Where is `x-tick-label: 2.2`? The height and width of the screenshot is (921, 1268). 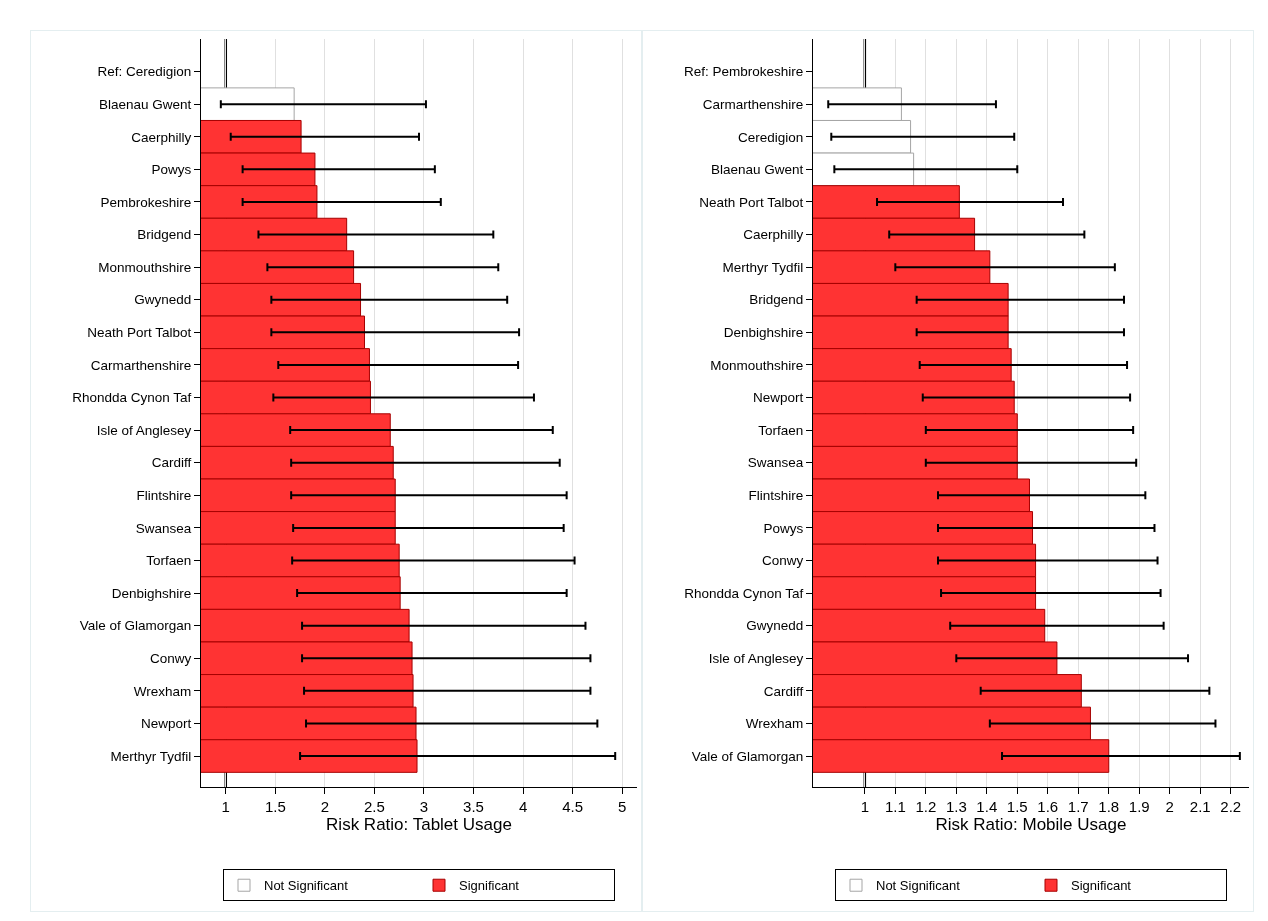
x-tick-label: 2.2 is located at coordinates (1231, 806).